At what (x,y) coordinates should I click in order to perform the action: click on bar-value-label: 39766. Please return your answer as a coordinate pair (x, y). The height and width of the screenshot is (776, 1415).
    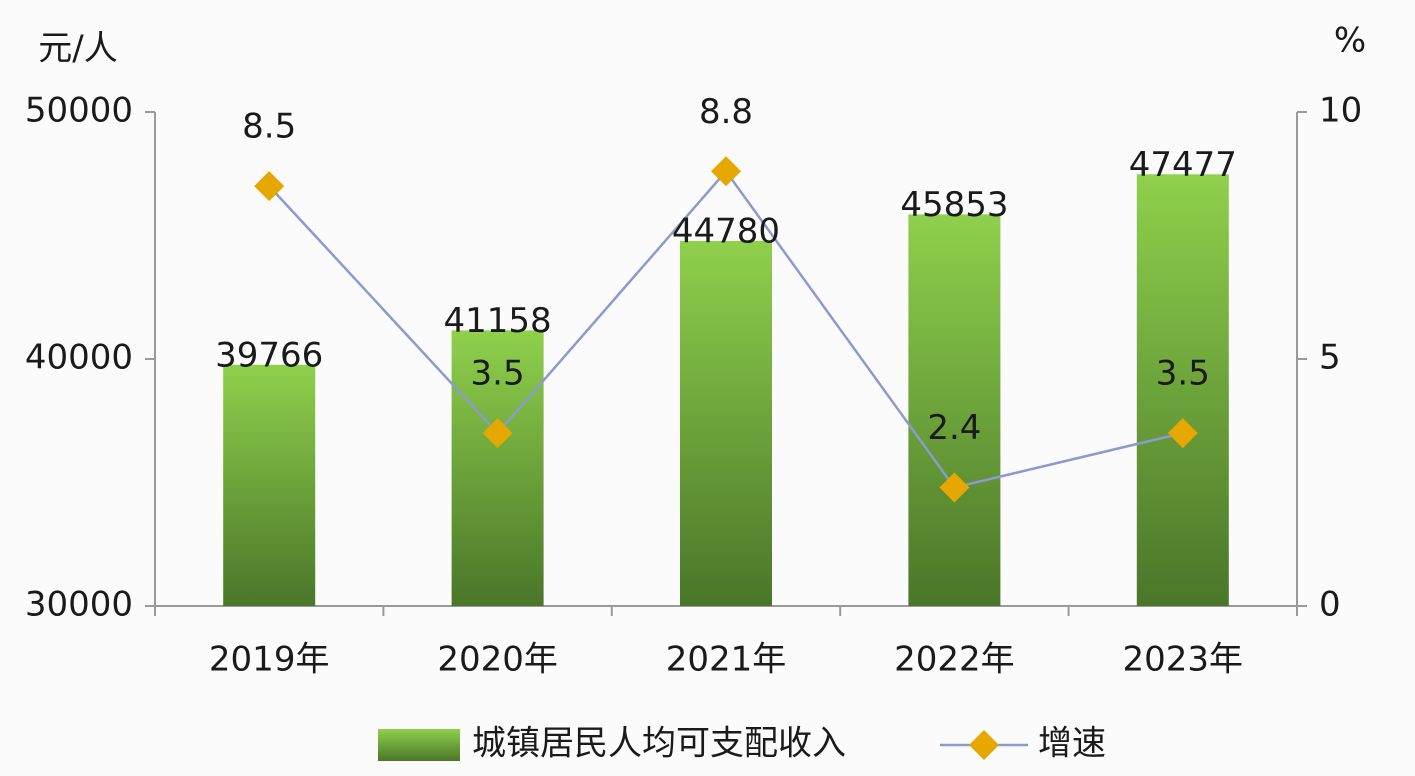
    Looking at the image, I should click on (269, 355).